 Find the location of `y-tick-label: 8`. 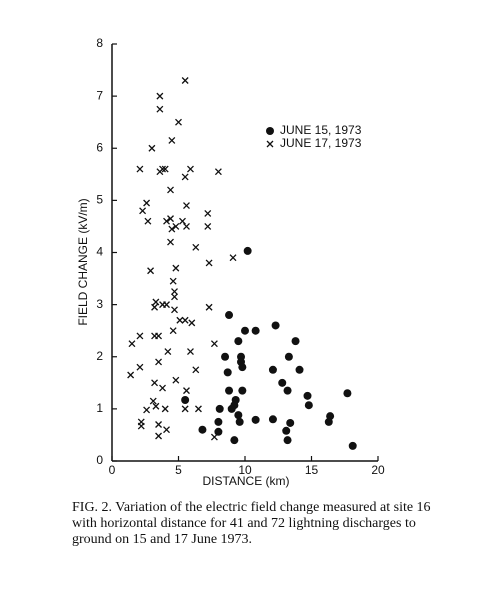

y-tick-label: 8 is located at coordinates (99, 43).